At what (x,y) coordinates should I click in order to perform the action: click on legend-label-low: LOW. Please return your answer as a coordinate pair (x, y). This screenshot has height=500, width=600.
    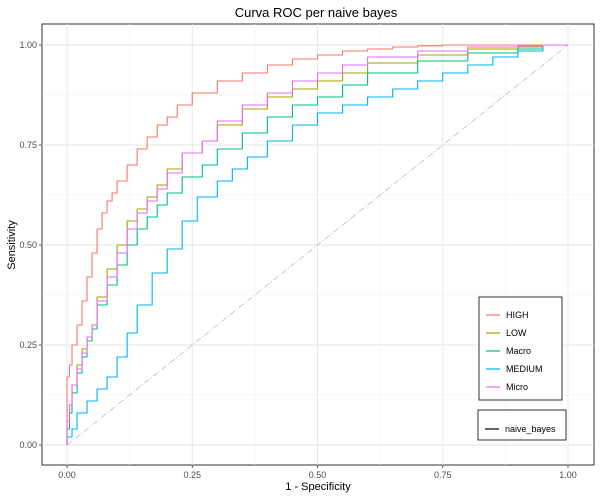
    Looking at the image, I should click on (516, 333).